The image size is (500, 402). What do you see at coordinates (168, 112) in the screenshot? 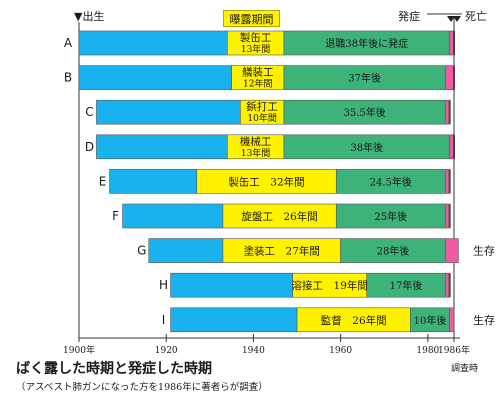
I see `bar-pre-exposure-C` at bounding box center [168, 112].